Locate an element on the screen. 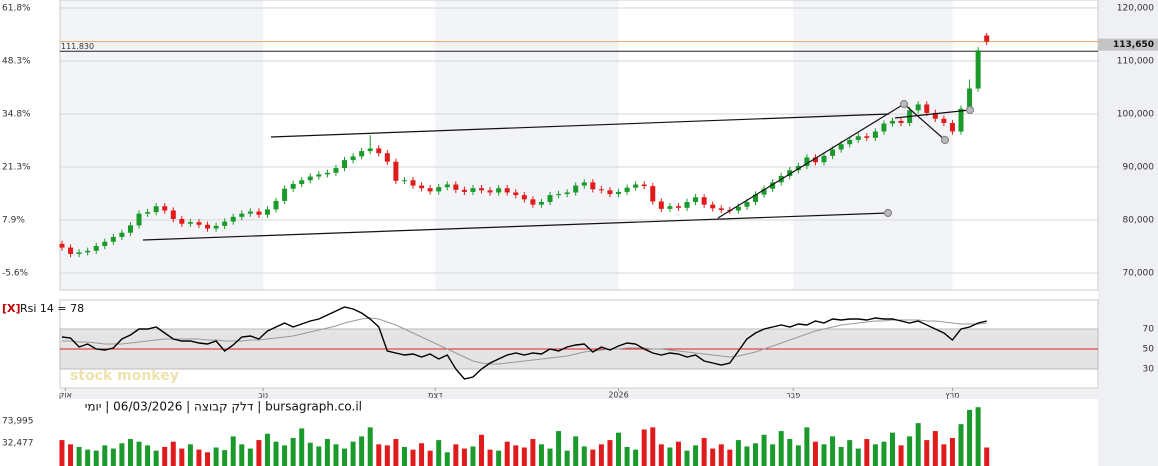 The width and height of the screenshot is (1158, 466). rsi-title: Rsi 14 = 78 is located at coordinates (52, 308).